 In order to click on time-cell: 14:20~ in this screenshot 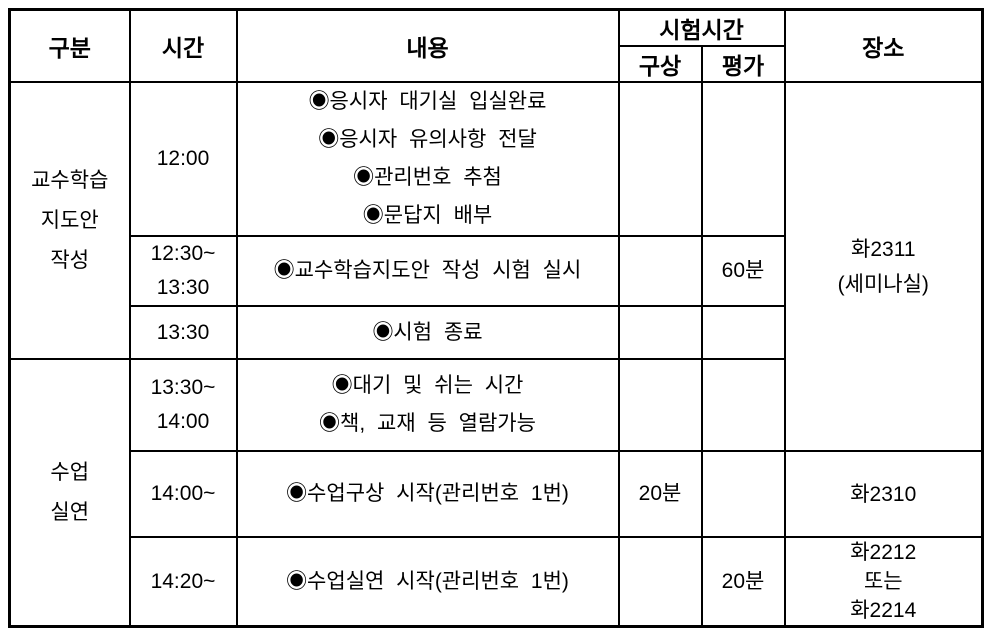, I will do `click(183, 582)`.